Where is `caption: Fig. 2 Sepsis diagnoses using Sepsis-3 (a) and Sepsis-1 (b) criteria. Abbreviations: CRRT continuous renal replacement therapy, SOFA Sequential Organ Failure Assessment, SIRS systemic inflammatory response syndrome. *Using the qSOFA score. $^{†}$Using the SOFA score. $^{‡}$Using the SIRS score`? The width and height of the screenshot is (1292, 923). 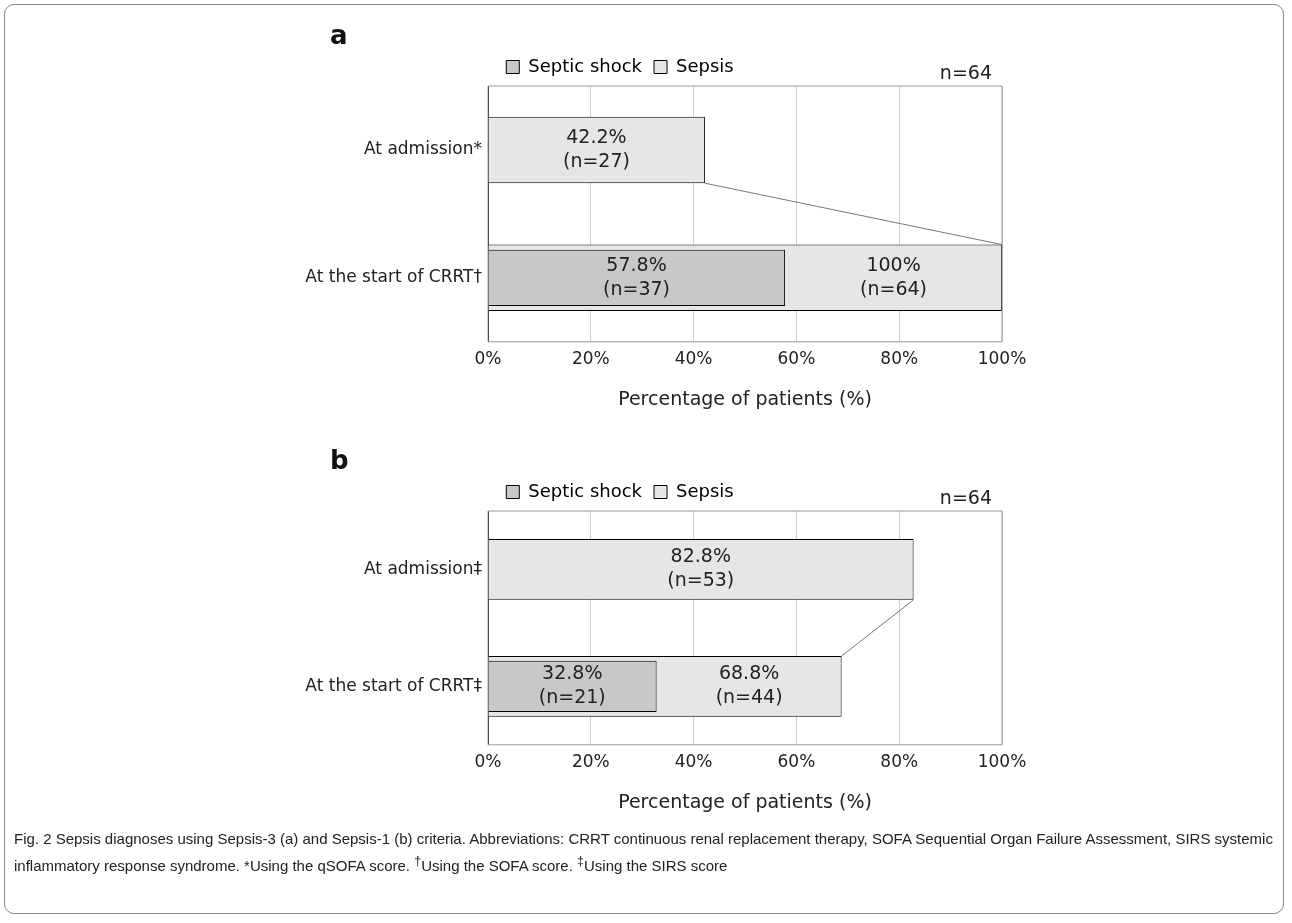 caption: Fig. 2 Sepsis diagnoses using Sepsis-3 (a) and Sepsis-1 (b) criteria. Abbreviations: CRRT continuous renal replacement therapy, SOFA Sequential Organ Failure Assessment, SIRS systemic inflammatory response syndrome. *Using the qSOFA score. $^{†}$Using the SOFA score. $^{‡}$Using the SIRS score is located at coordinates (644, 852).